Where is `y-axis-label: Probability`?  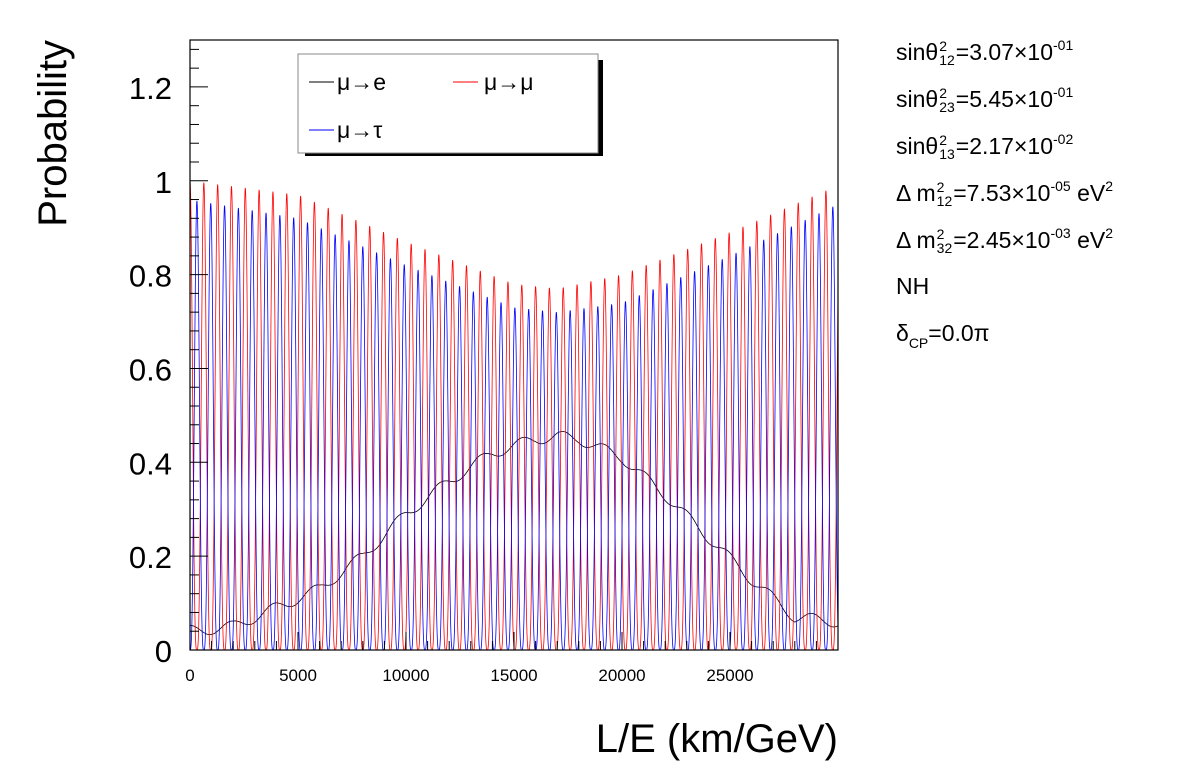 y-axis-label: Probability is located at coordinates (53, 133).